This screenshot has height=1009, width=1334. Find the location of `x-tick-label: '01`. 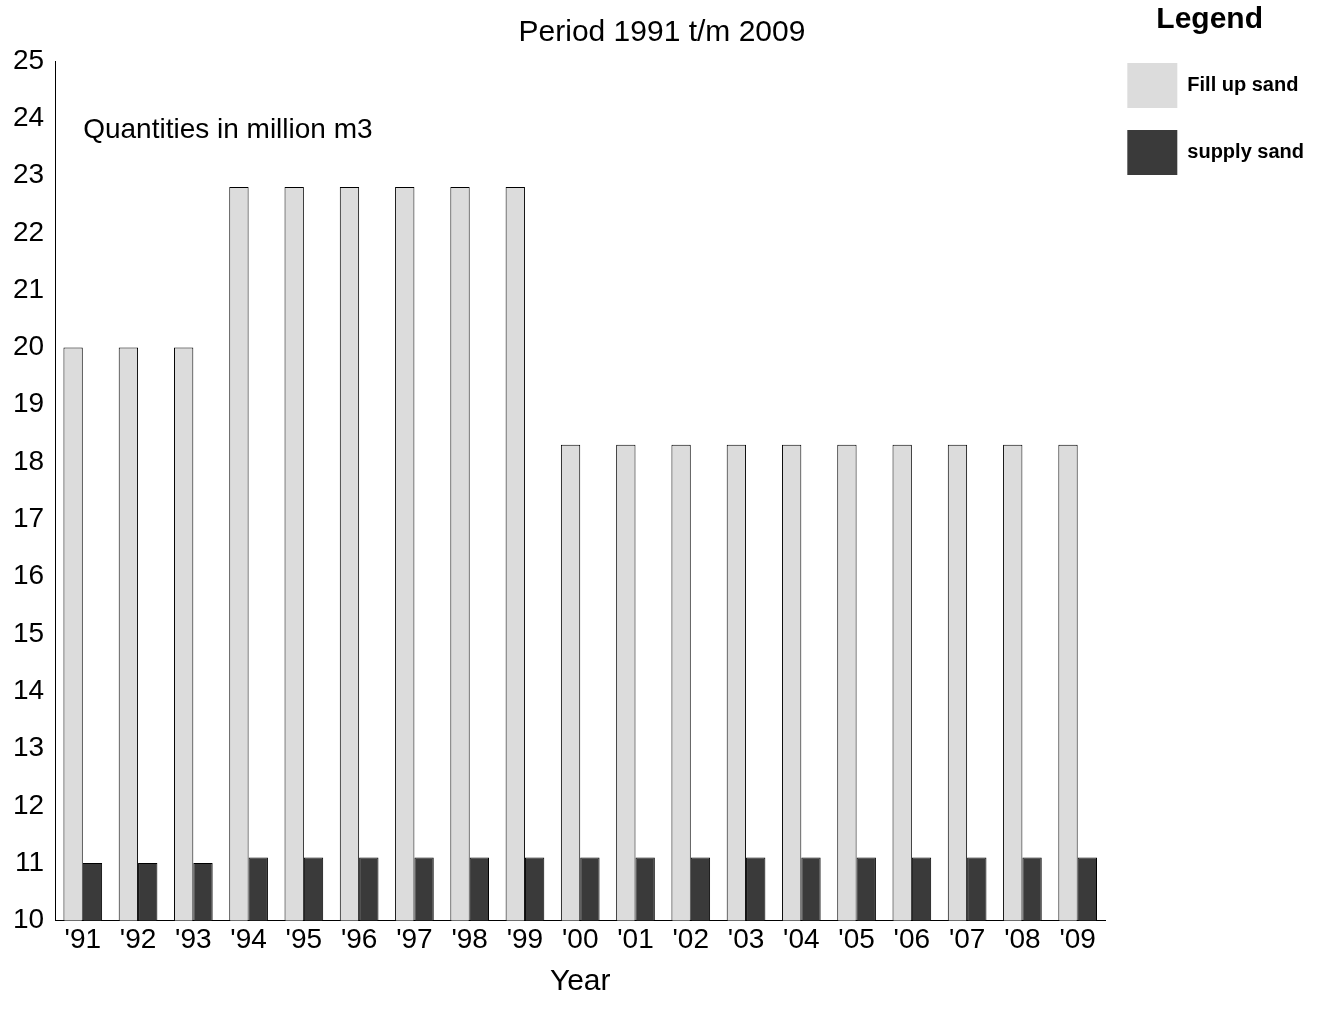

x-tick-label: '01 is located at coordinates (635, 938).